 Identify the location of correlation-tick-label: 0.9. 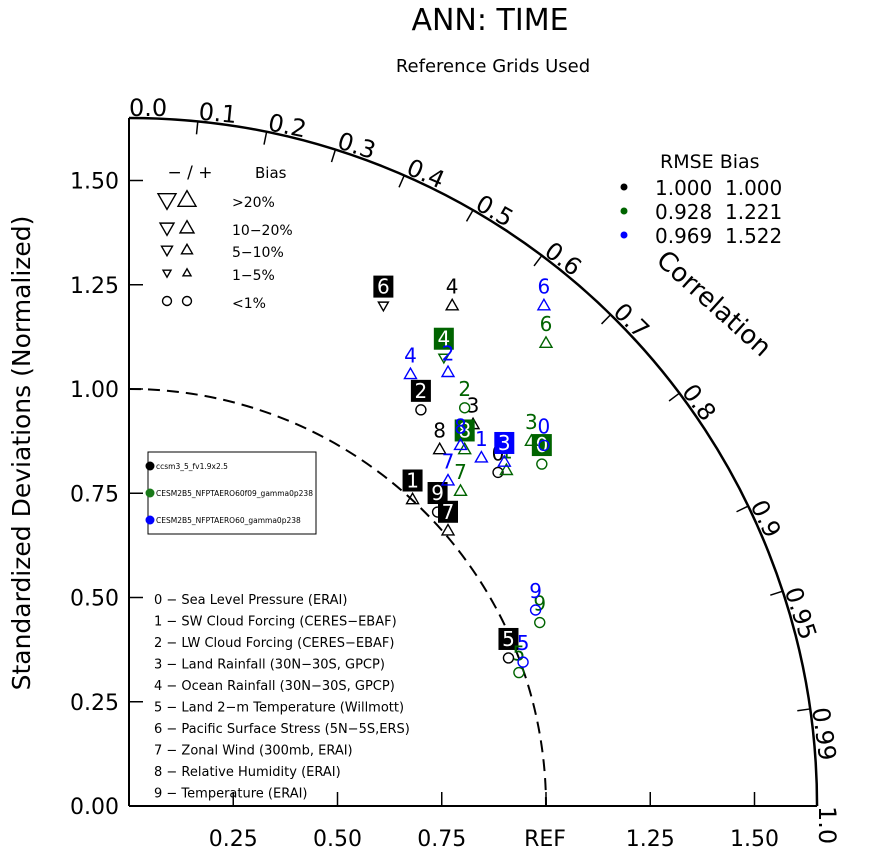
(766, 519).